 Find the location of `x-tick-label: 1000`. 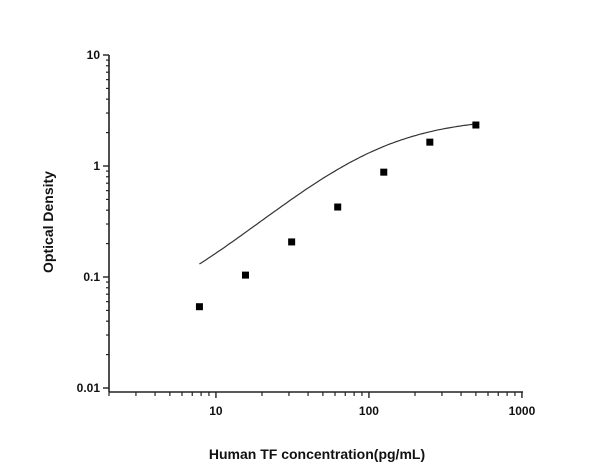

x-tick-label: 1000 is located at coordinates (522, 411).